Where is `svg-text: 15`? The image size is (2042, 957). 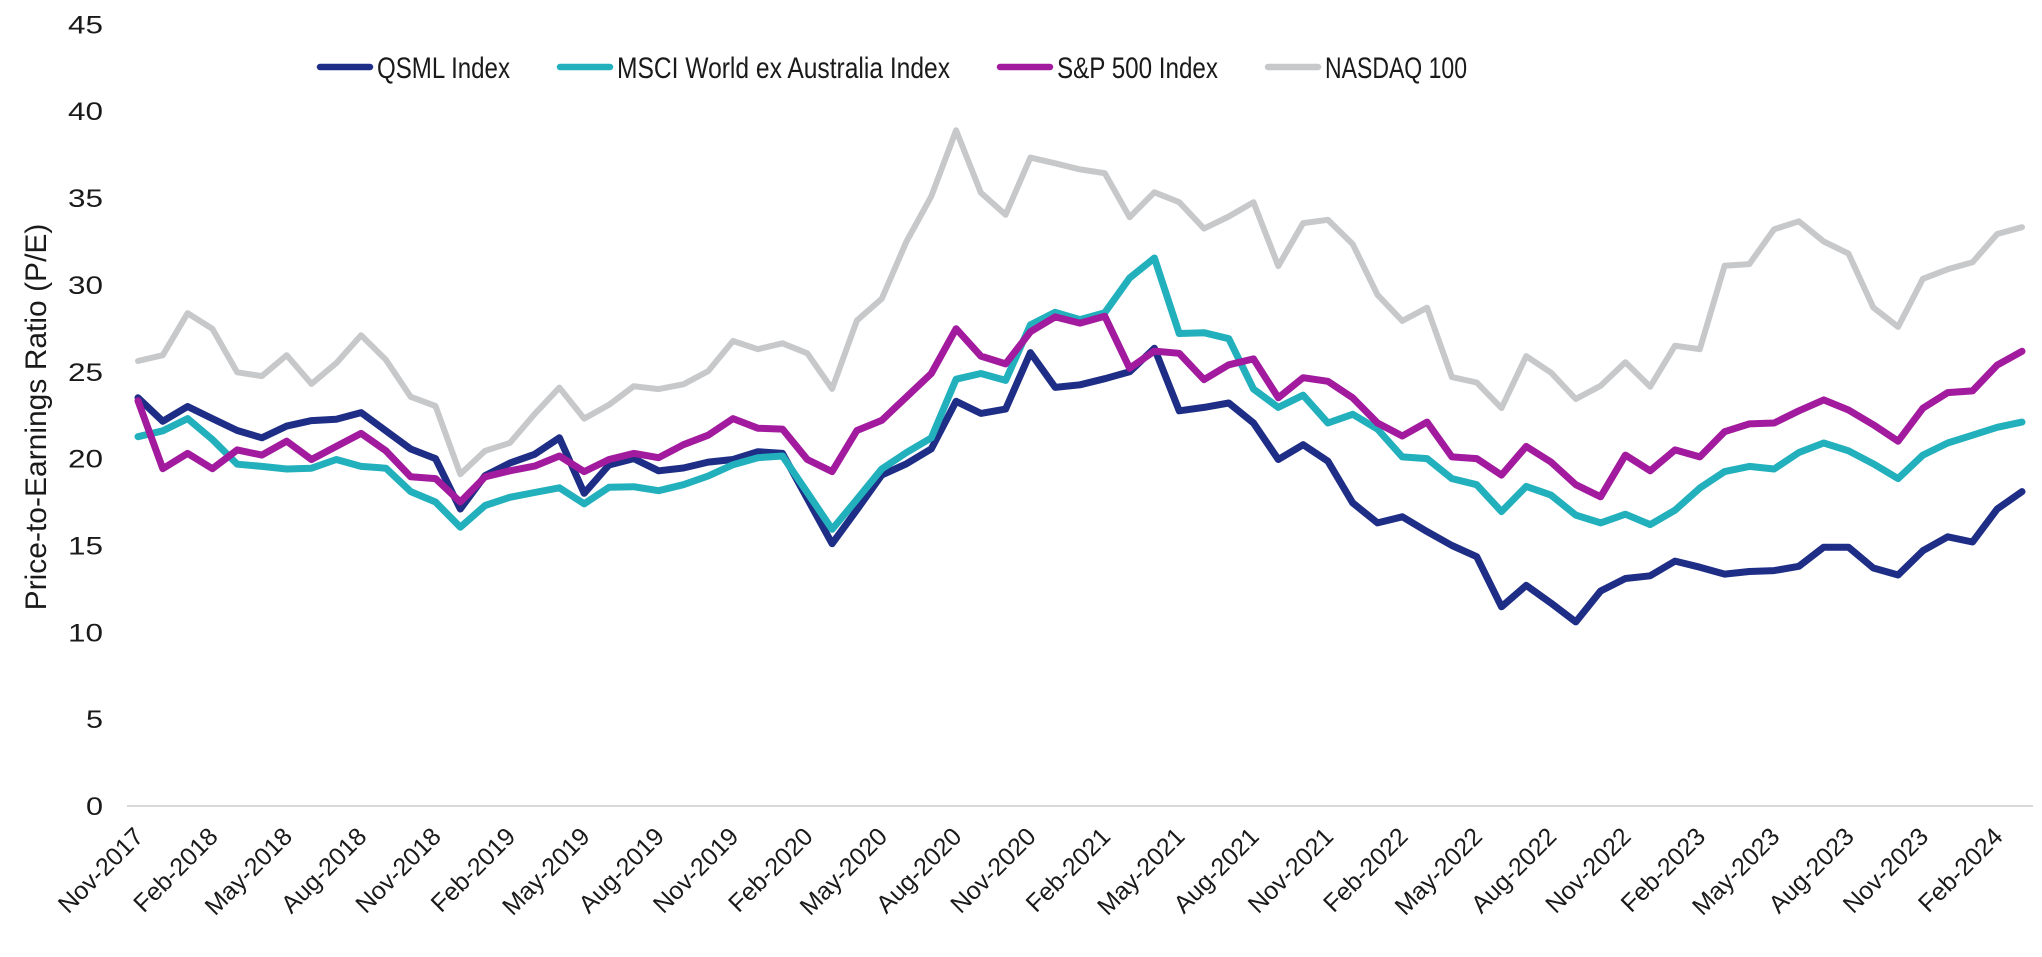
svg-text: 15 is located at coordinates (85, 547).